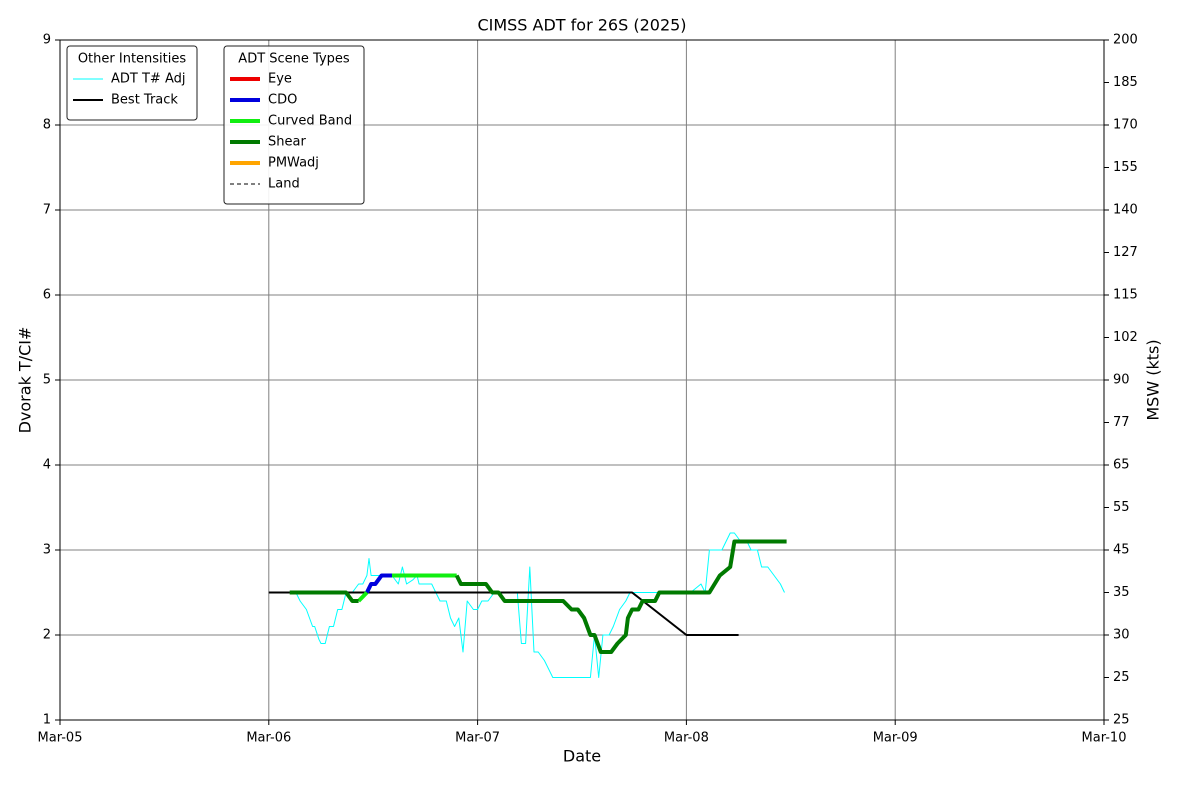 The width and height of the screenshot is (1200, 800). What do you see at coordinates (1125, 337) in the screenshot?
I see `y2-tick-label: 102` at bounding box center [1125, 337].